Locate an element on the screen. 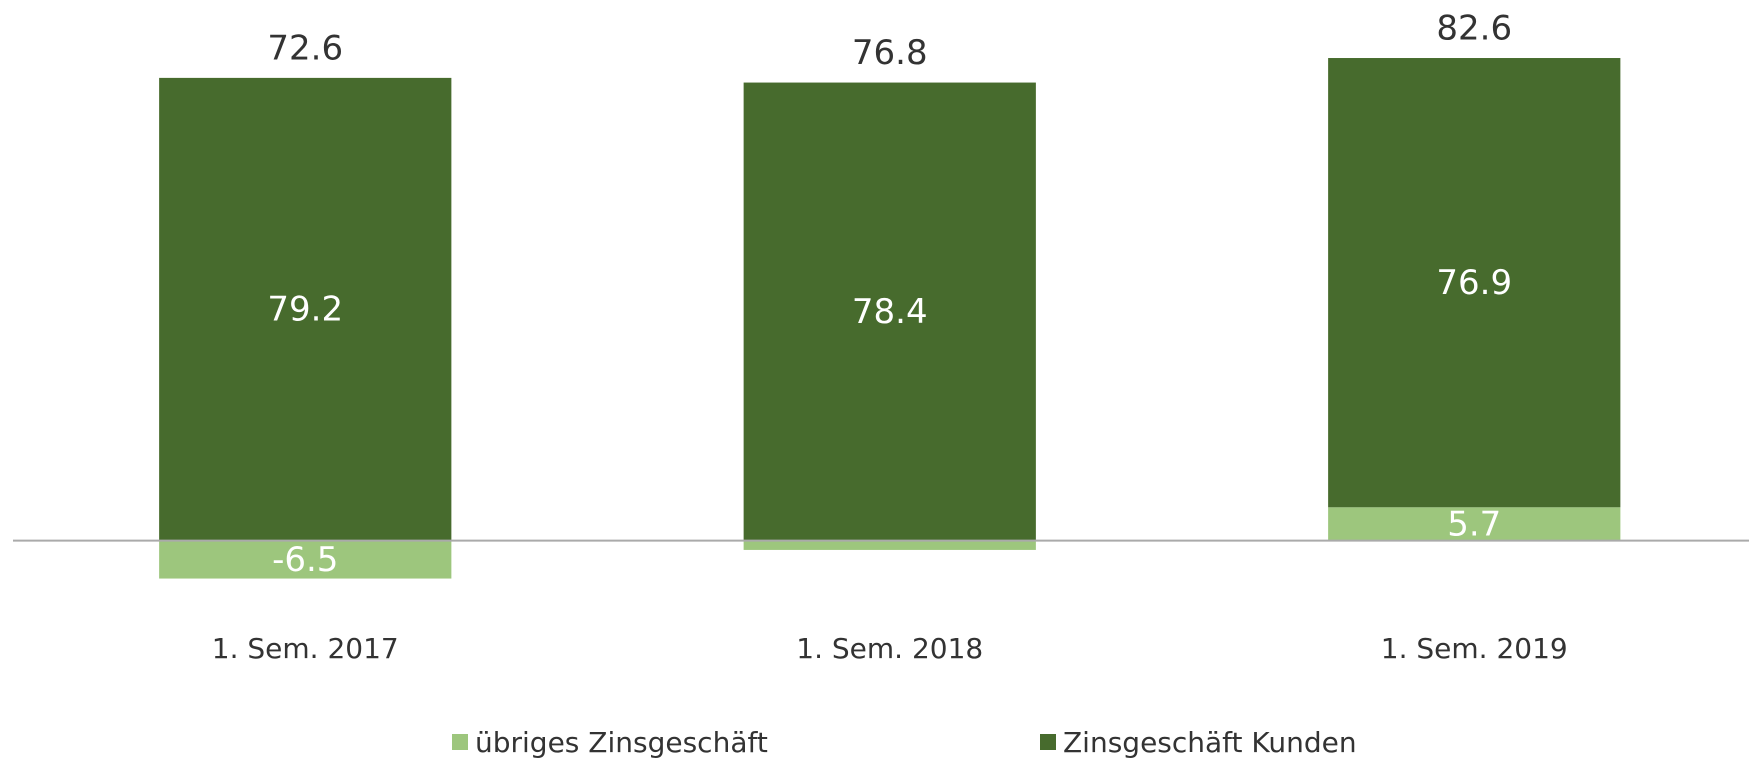  data-label: 5.7 is located at coordinates (1474, 524).